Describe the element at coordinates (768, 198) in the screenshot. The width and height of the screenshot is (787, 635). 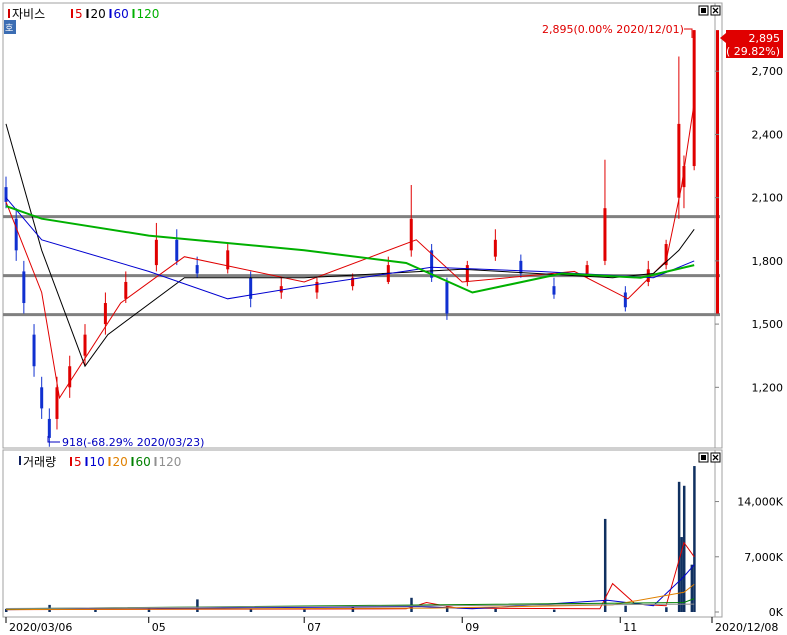
I see `price-tick-label: 2,100` at that location.